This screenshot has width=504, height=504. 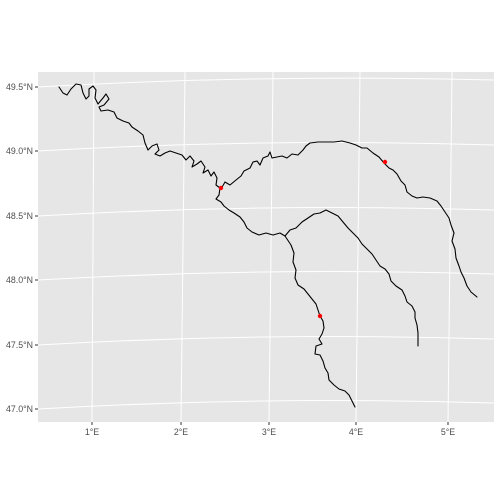 What do you see at coordinates (93, 247) in the screenshot?
I see `meridian-1E` at bounding box center [93, 247].